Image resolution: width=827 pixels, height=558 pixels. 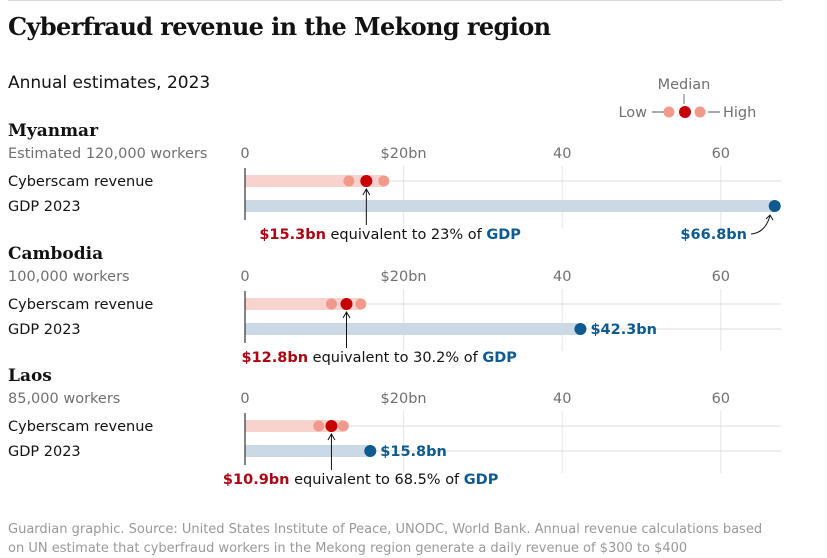 What do you see at coordinates (685, 112) in the screenshot?
I see `legend-median-dot` at bounding box center [685, 112].